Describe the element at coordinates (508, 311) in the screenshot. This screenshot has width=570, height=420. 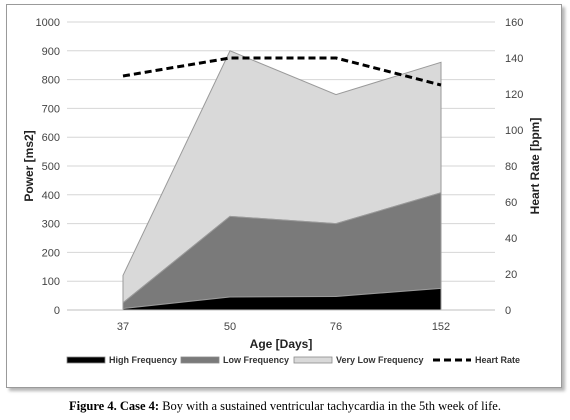
I see `y2-tick-label: 0` at that location.